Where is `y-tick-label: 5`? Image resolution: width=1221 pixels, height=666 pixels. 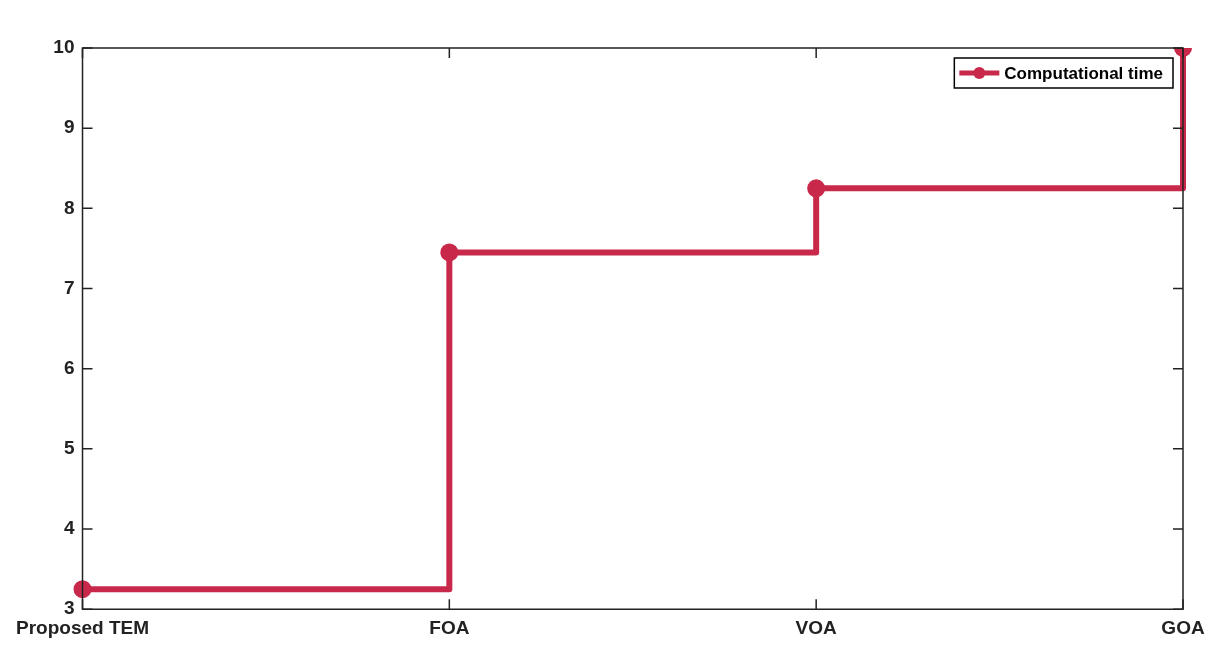
y-tick-label: 5 is located at coordinates (69, 448).